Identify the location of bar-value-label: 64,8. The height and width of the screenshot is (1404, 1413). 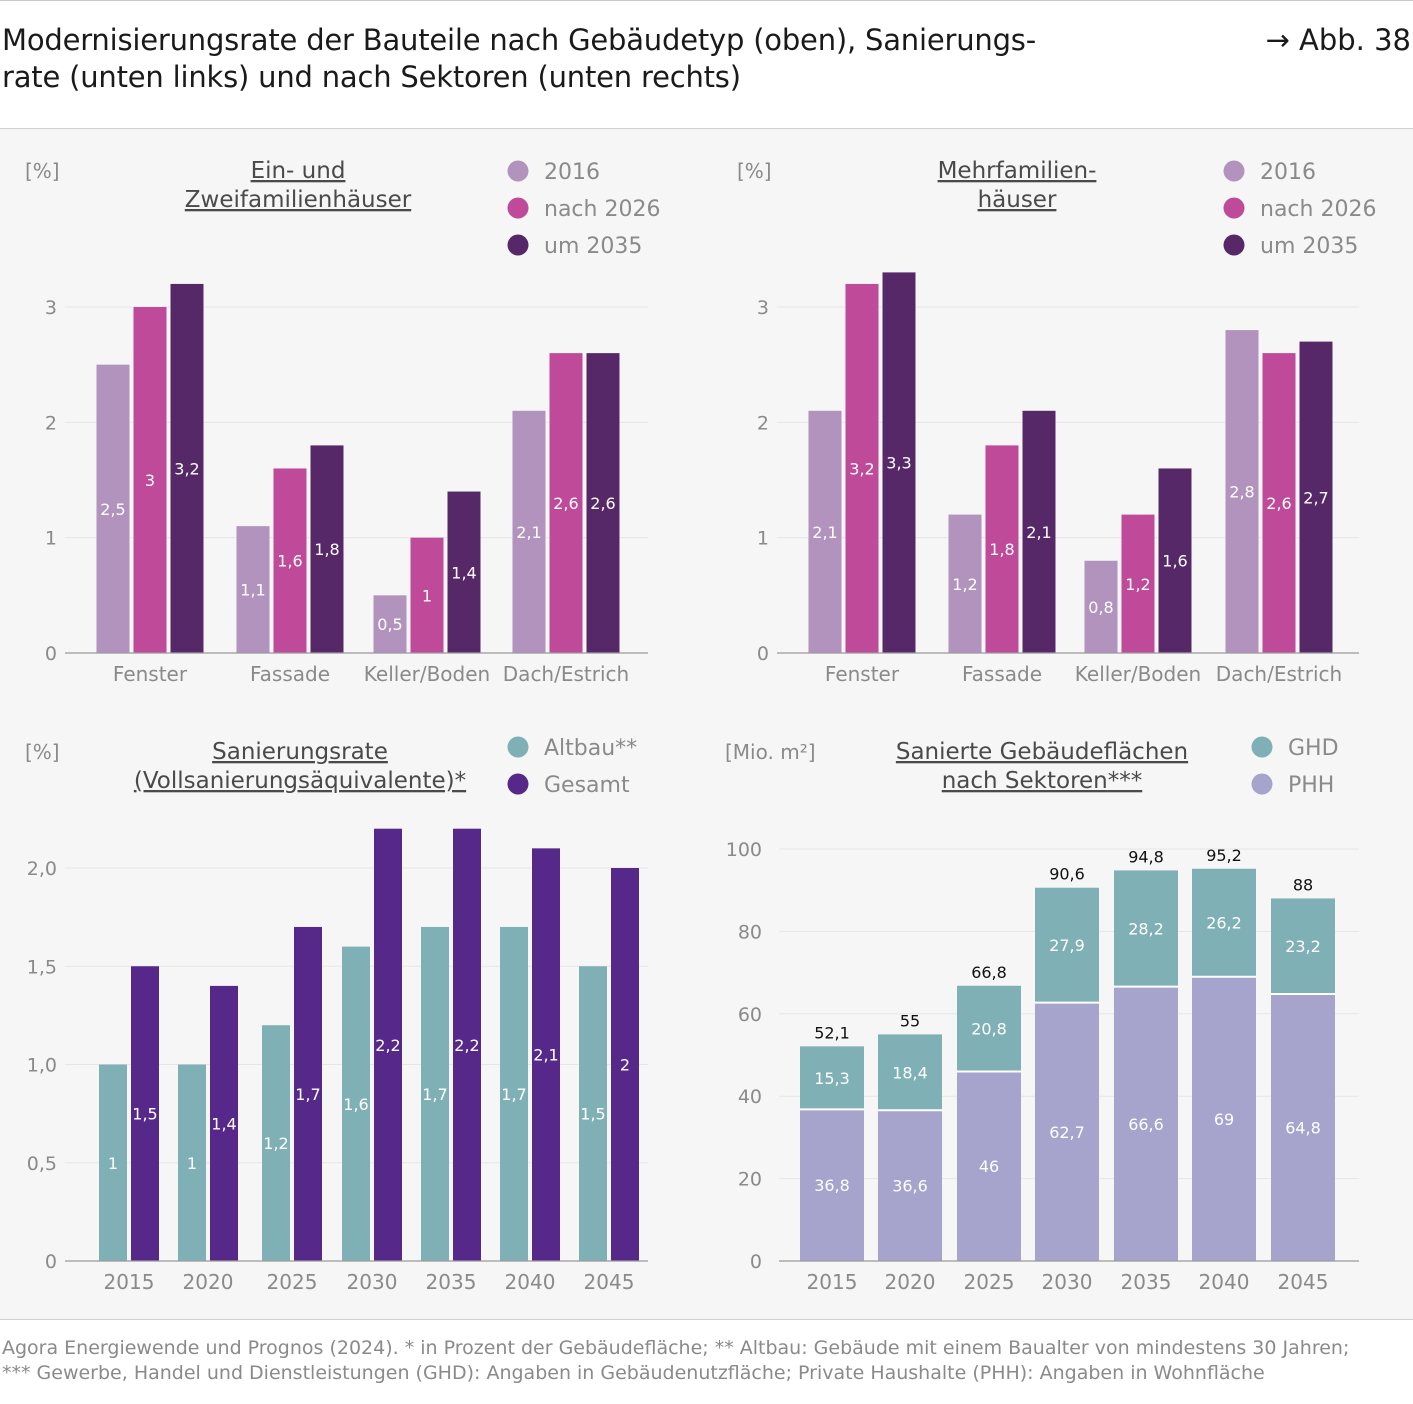
(1303, 1128).